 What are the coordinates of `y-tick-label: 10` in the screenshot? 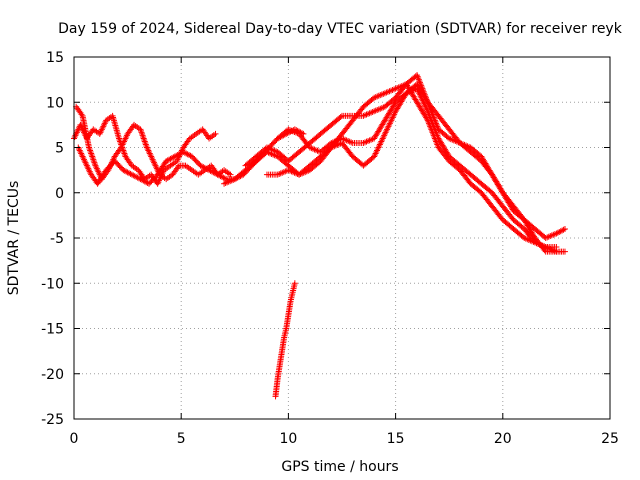 It's located at (55, 103).